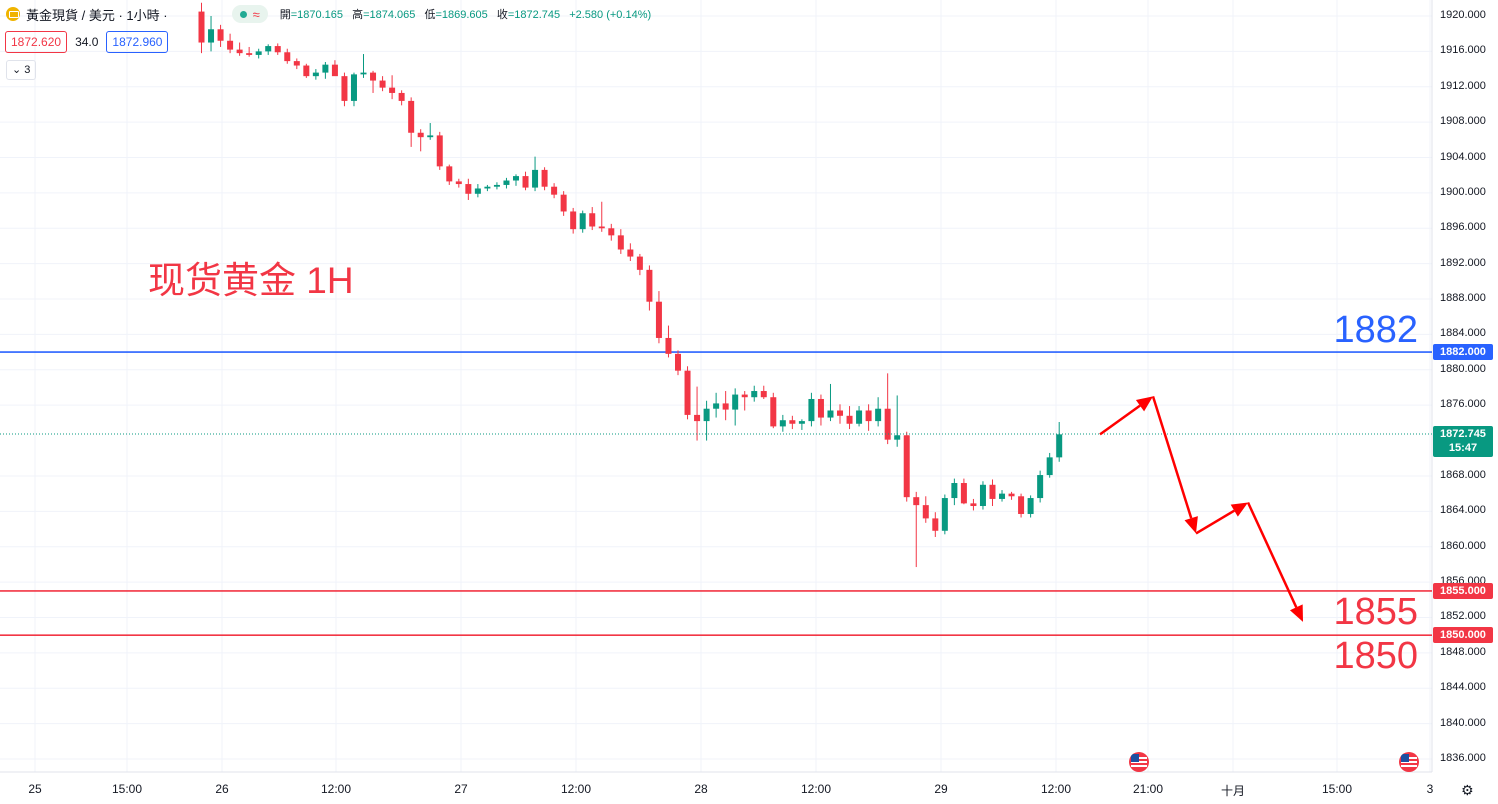  What do you see at coordinates (1467, 790) in the screenshot?
I see `gear-icon: ⚙` at bounding box center [1467, 790].